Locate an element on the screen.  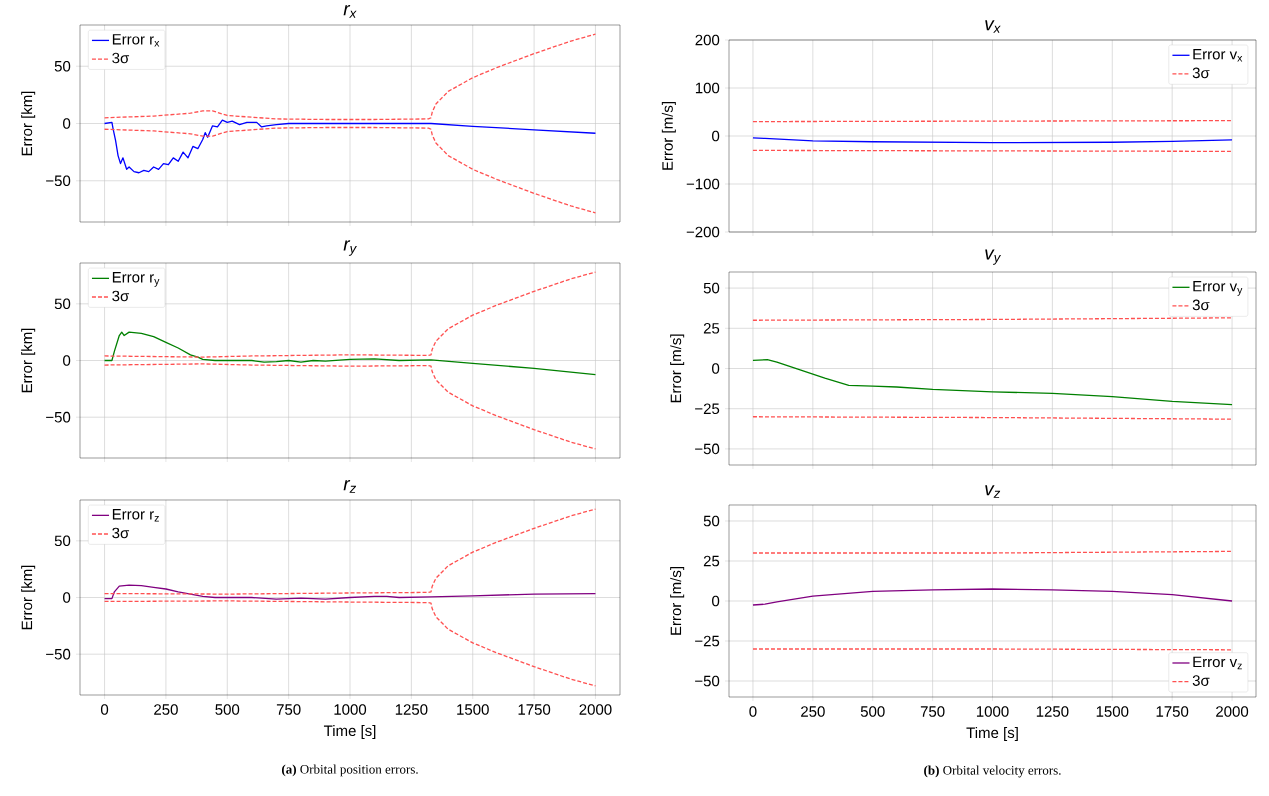
text: (b) Orbital velocity errors. is located at coordinates (992, 771).